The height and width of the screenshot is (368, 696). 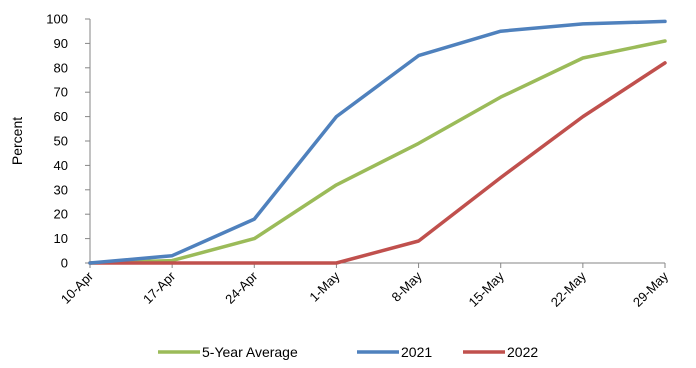 I want to click on x-tick-label: 1-May, so click(x=324, y=286).